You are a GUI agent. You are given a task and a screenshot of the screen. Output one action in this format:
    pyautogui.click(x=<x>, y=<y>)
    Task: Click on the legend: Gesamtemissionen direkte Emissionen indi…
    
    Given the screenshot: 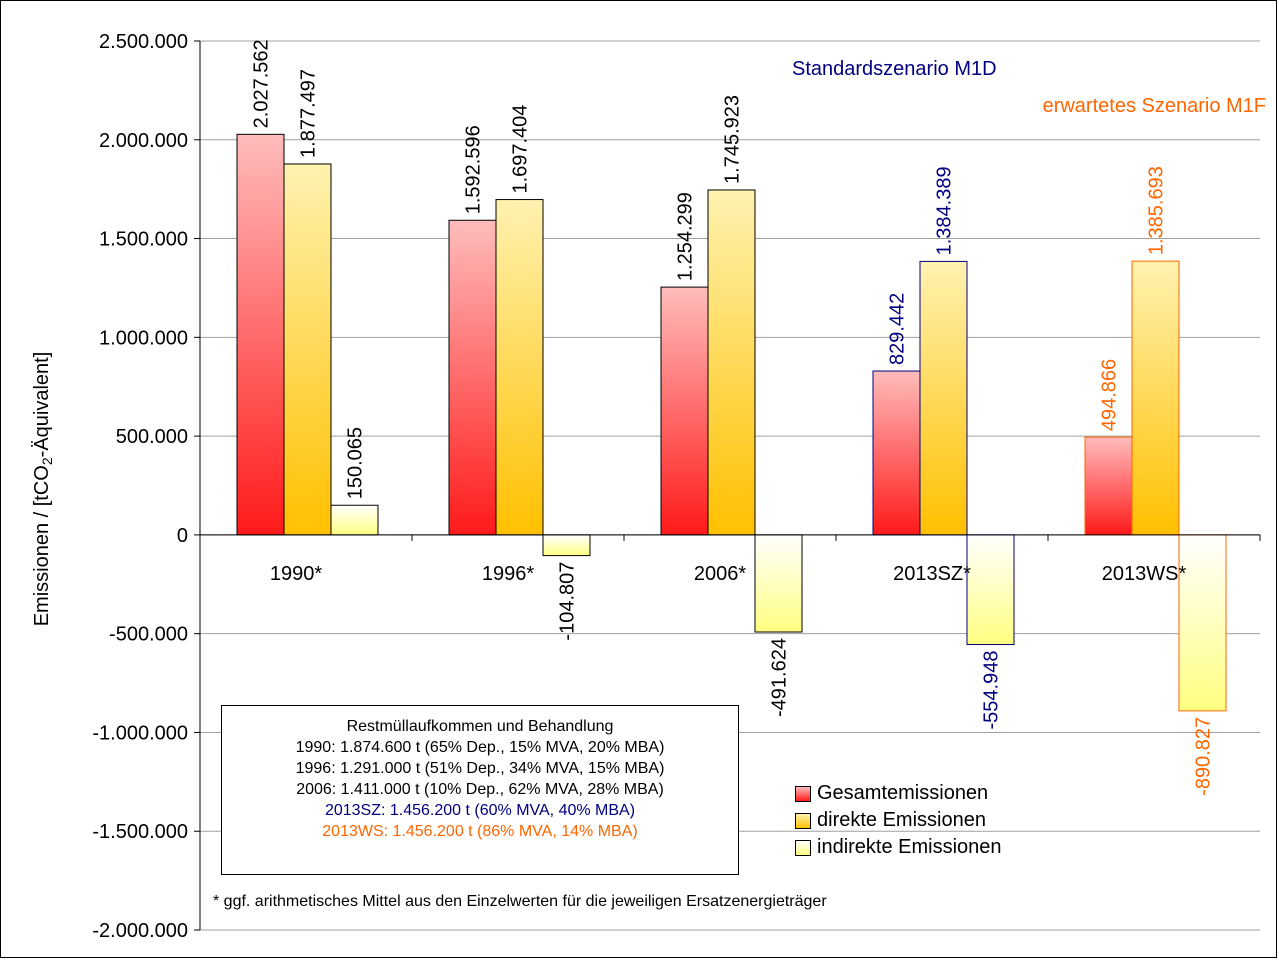 What is the action you would take?
    pyautogui.click(x=898, y=820)
    